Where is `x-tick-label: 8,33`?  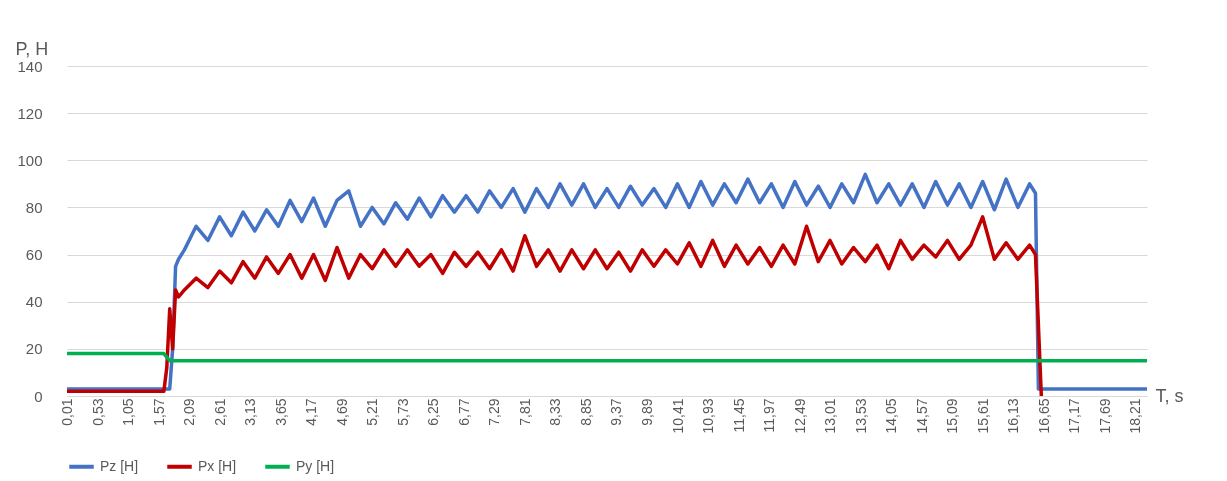 x-tick-label: 8,33 is located at coordinates (555, 412).